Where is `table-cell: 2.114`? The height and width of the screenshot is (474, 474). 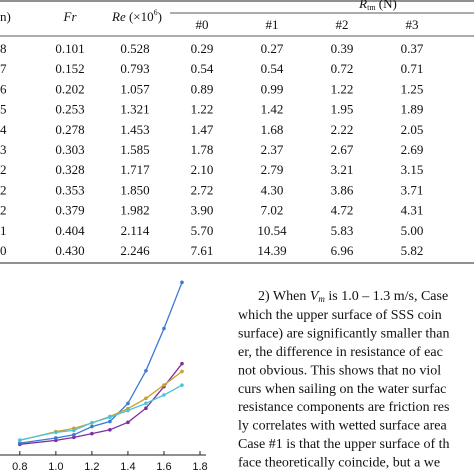
table-cell: 2.114 is located at coordinates (135, 230).